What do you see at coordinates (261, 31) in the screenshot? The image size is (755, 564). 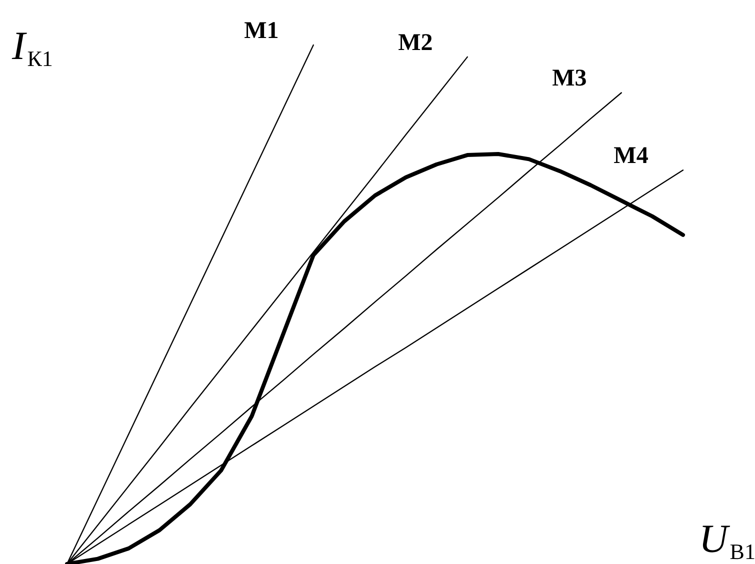 I see `series-label: M1` at bounding box center [261, 31].